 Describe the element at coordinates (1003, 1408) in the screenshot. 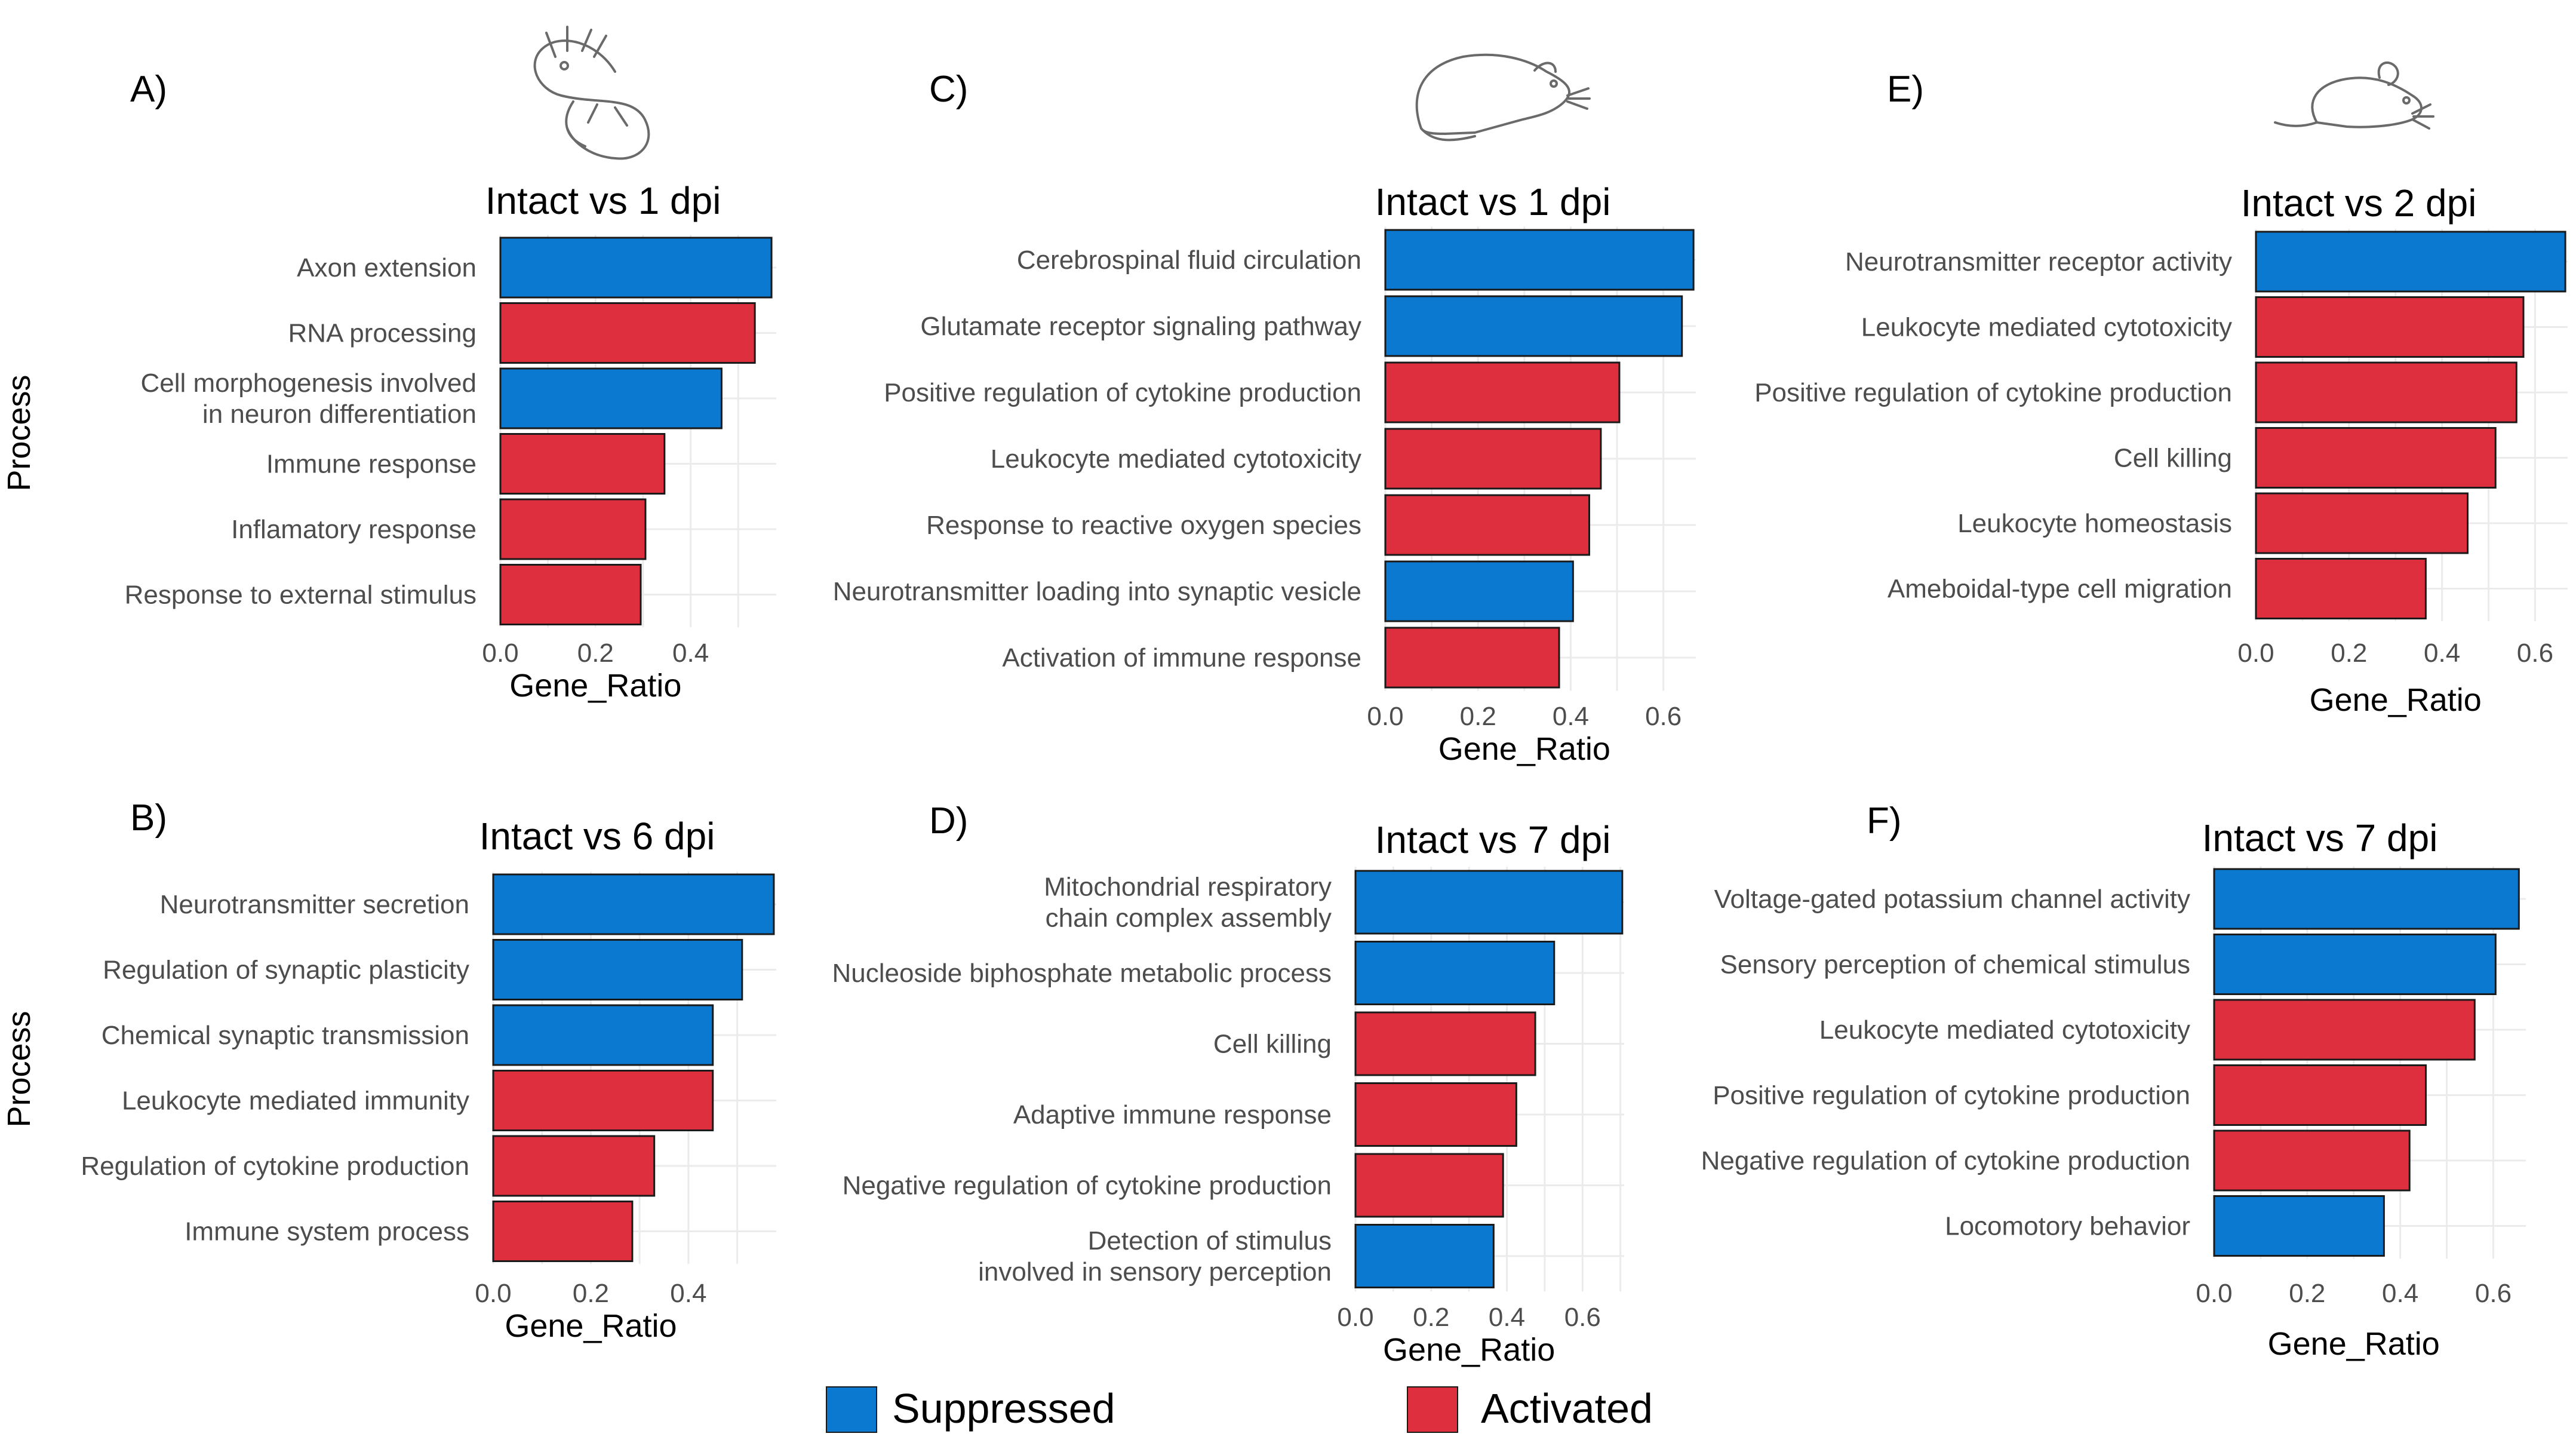

I see `legend-label-suppressed: Suppressed` at that location.